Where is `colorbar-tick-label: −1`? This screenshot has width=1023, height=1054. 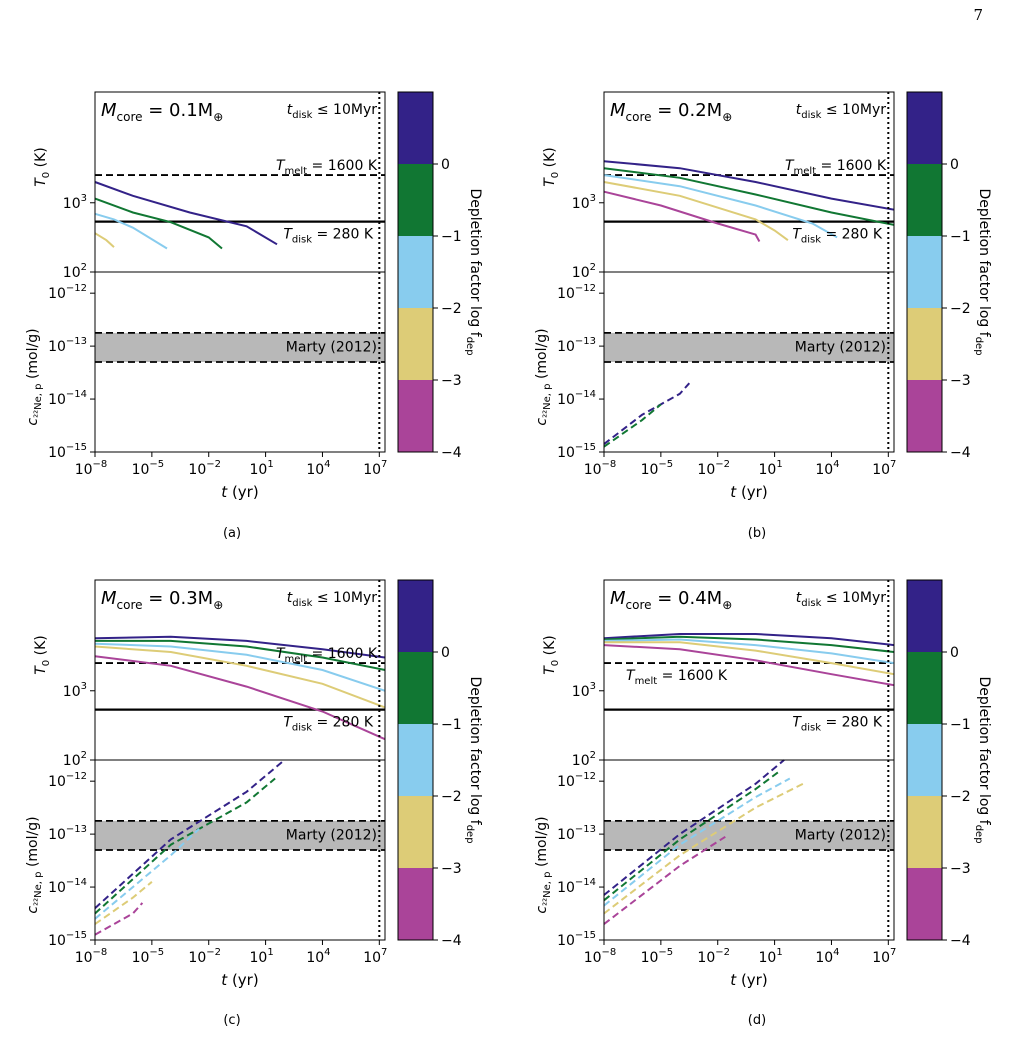
colorbar-tick-label: −1 is located at coordinates (451, 237).